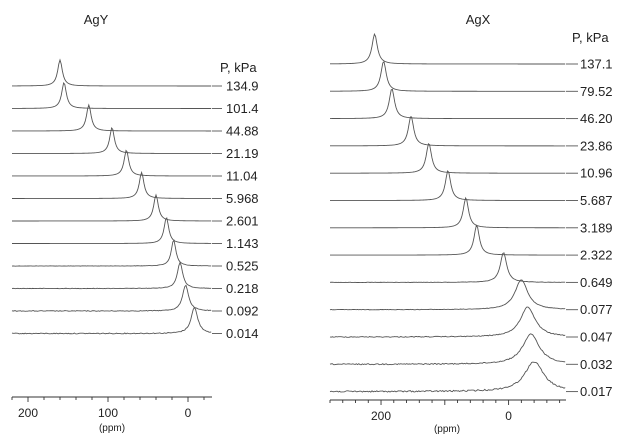  Describe the element at coordinates (508, 416) in the screenshot. I see `agx-x-tick-label: 0` at that location.